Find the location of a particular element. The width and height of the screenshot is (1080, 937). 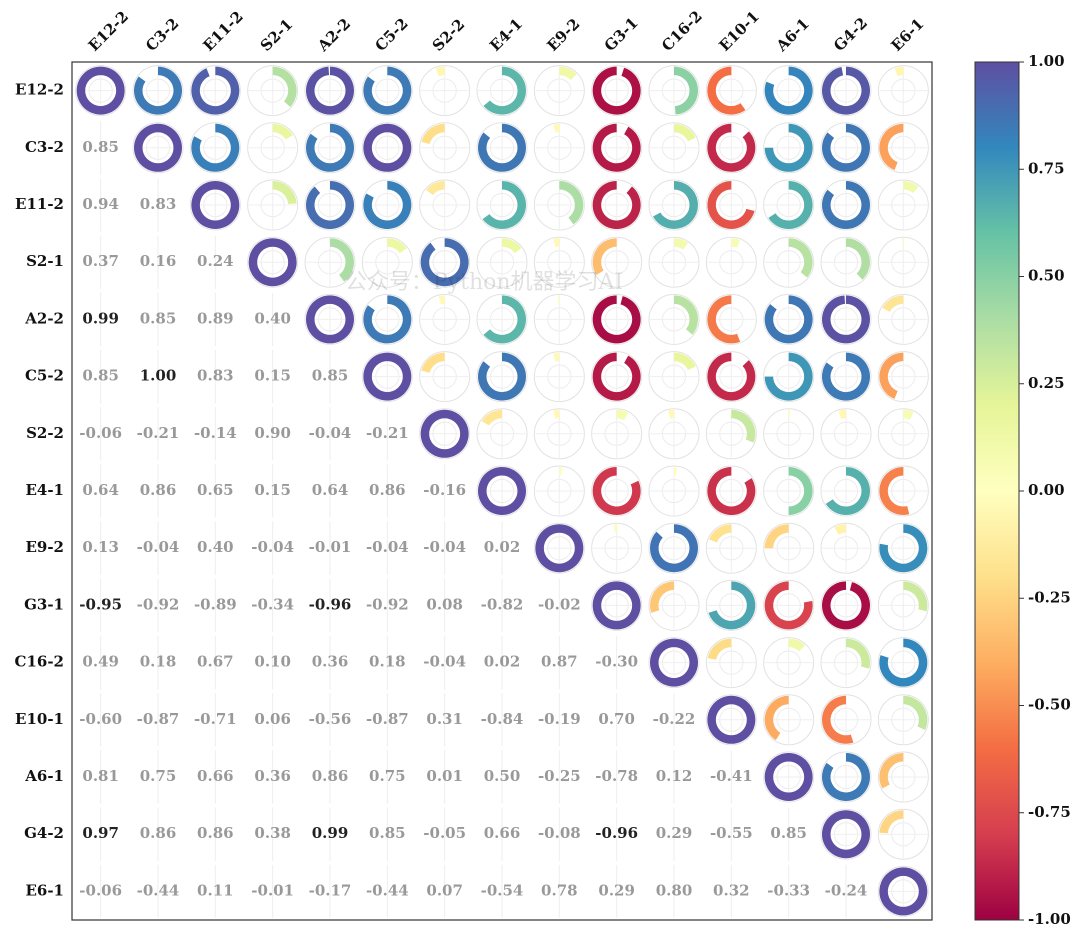

row-label: E9-2 is located at coordinates (44, 547).